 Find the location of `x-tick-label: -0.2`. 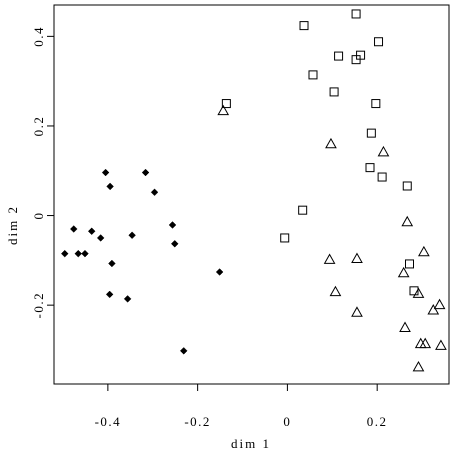

x-tick-label: -0.2 is located at coordinates (197, 421).